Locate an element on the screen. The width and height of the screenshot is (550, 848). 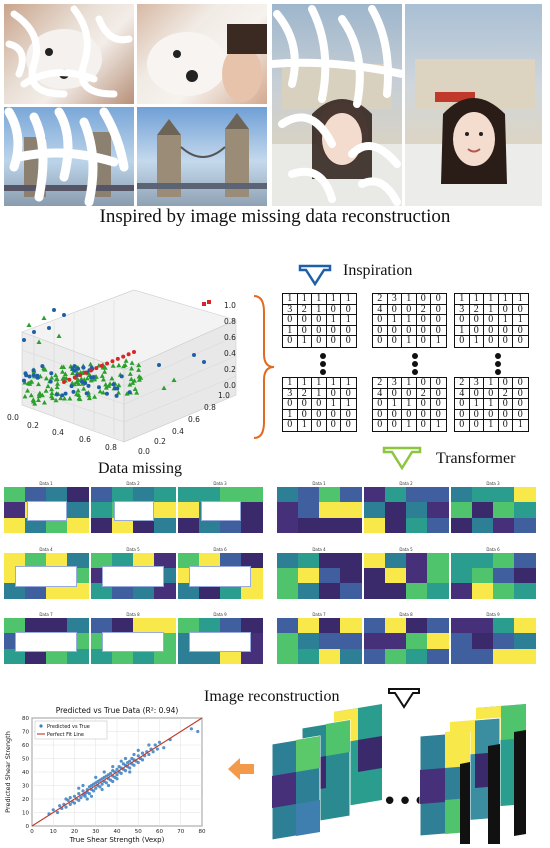
y-tick-label: 0 is located at coordinates (28, 827).